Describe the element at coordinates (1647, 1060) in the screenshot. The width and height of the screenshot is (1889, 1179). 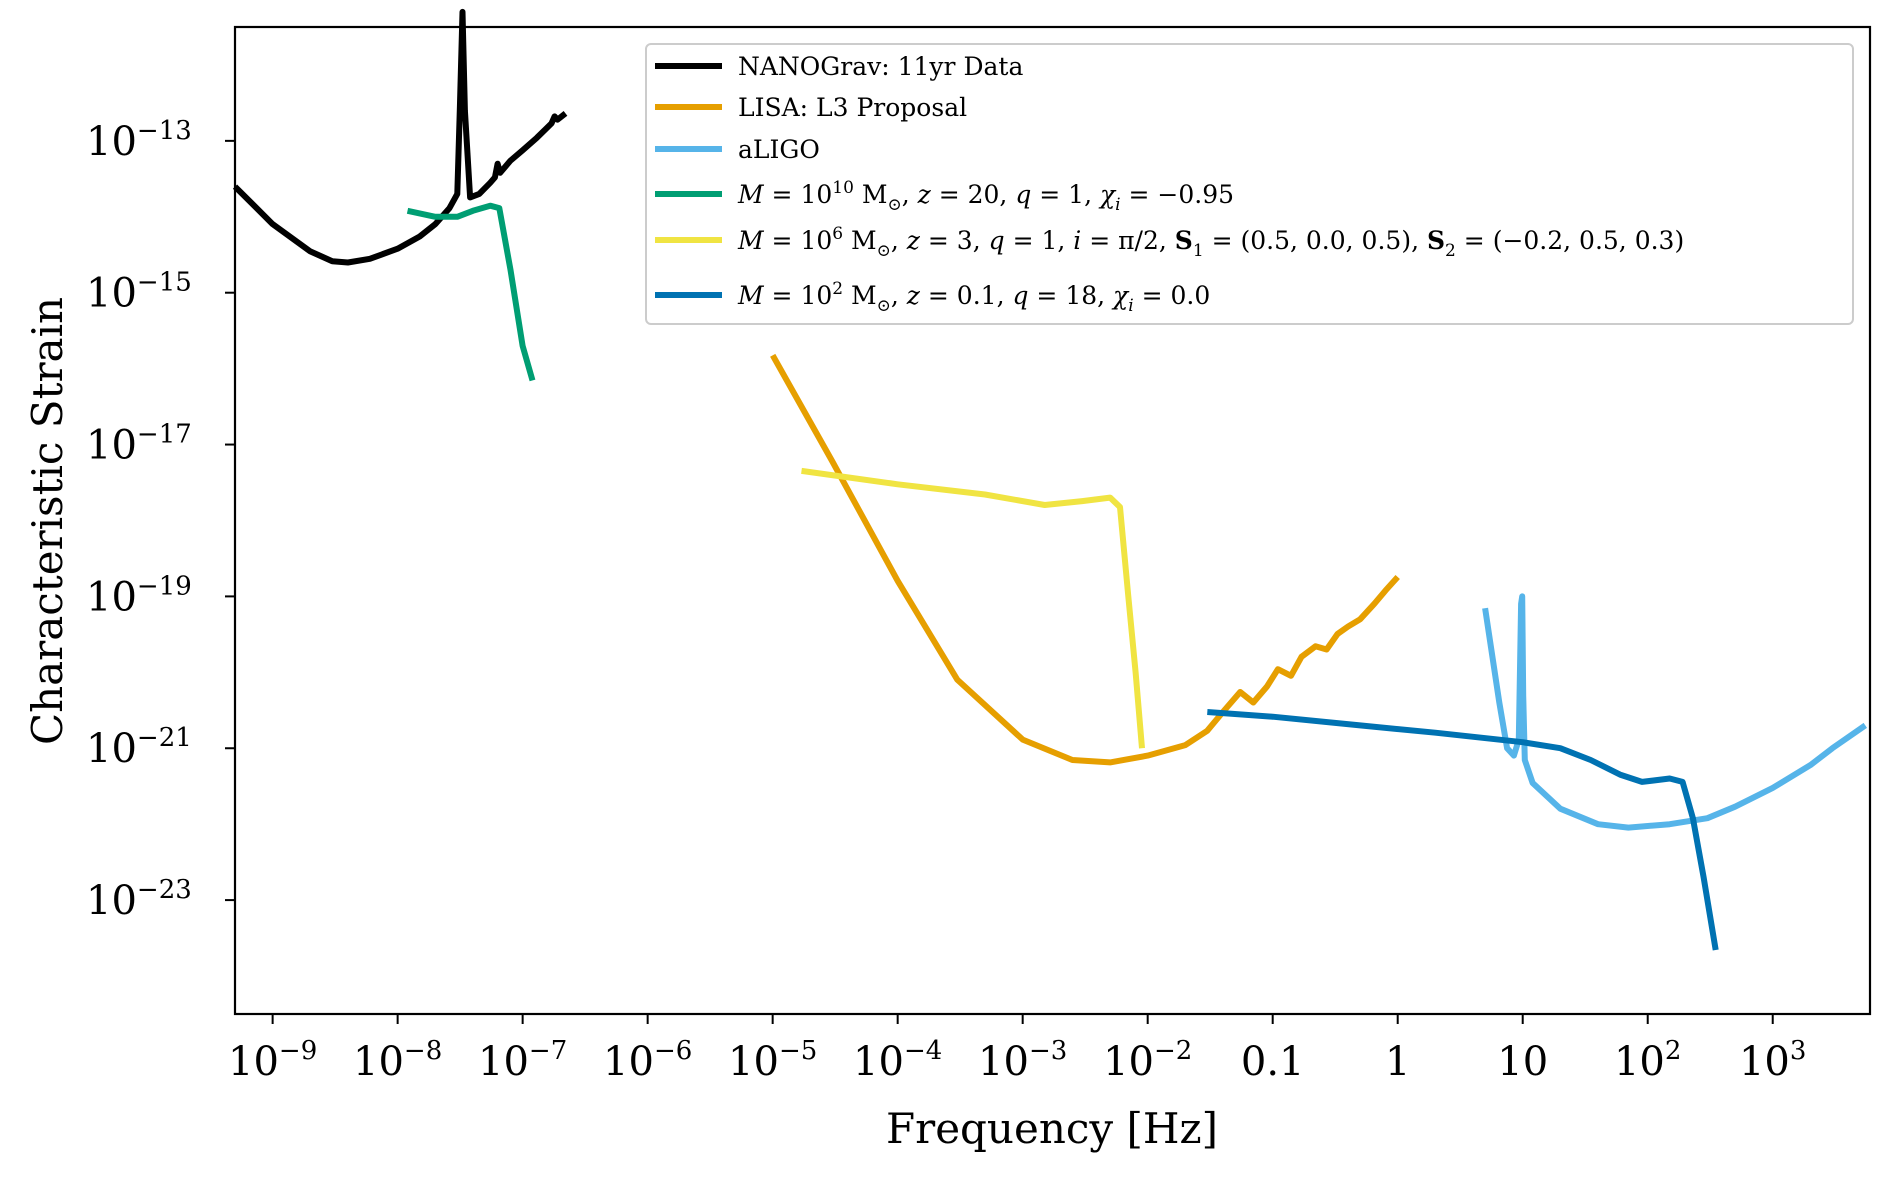
I see `x-tick-label: 10²` at that location.